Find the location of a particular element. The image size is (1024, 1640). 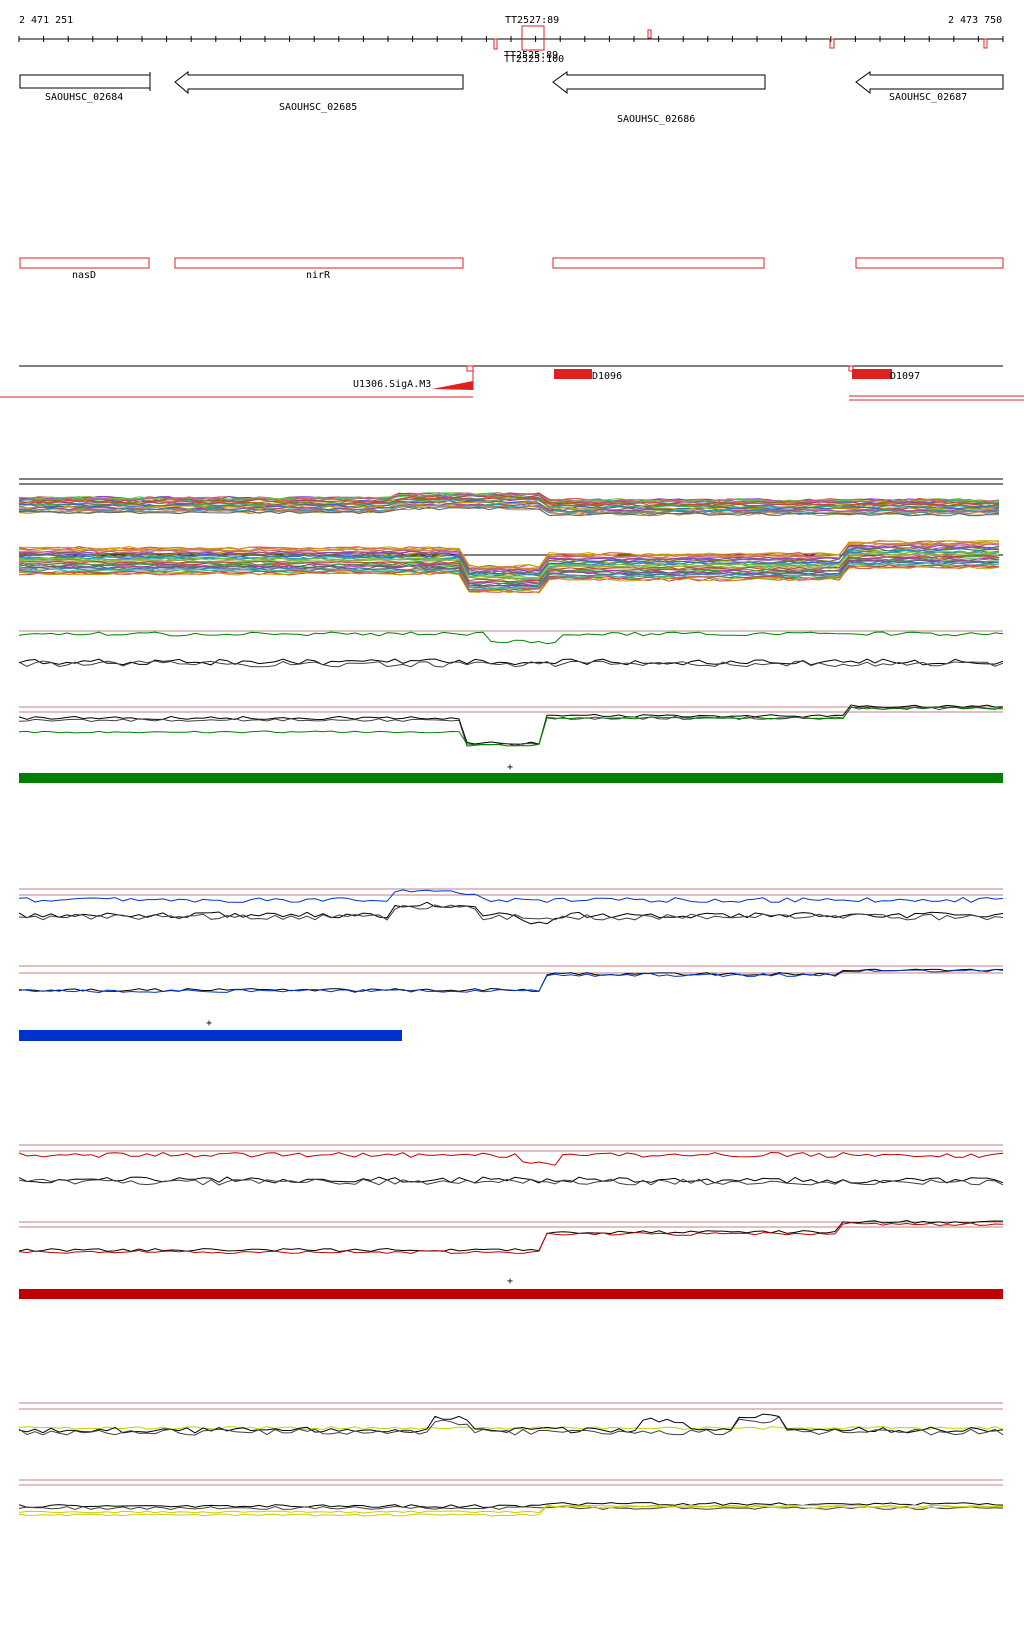

green-segment-bar is located at coordinates (511, 778).